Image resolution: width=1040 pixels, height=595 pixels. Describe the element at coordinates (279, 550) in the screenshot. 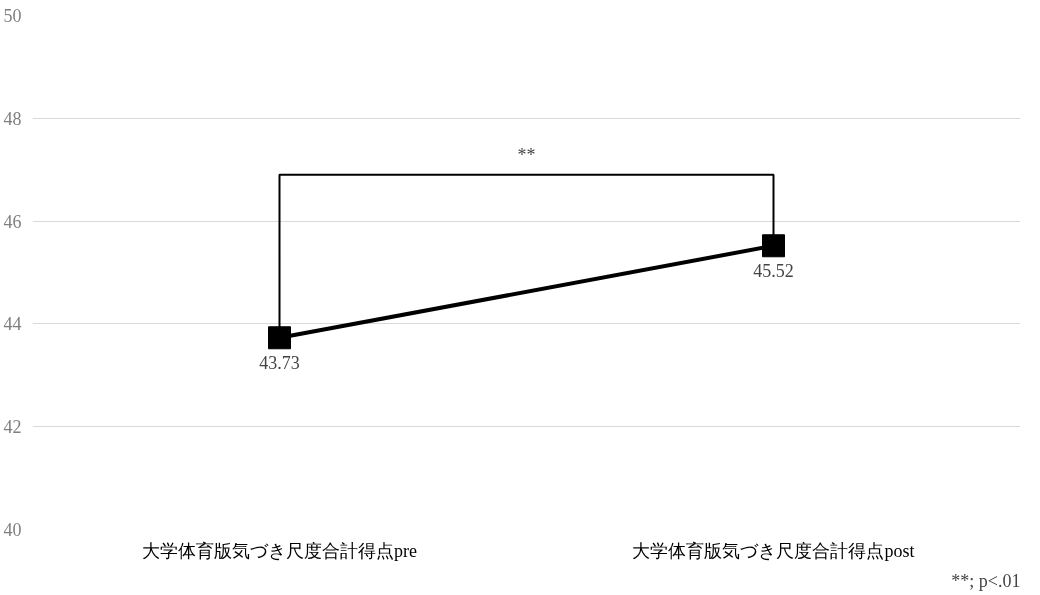

I see `x-tick-label: 大学体育版気づき尺度合計得点pre` at that location.